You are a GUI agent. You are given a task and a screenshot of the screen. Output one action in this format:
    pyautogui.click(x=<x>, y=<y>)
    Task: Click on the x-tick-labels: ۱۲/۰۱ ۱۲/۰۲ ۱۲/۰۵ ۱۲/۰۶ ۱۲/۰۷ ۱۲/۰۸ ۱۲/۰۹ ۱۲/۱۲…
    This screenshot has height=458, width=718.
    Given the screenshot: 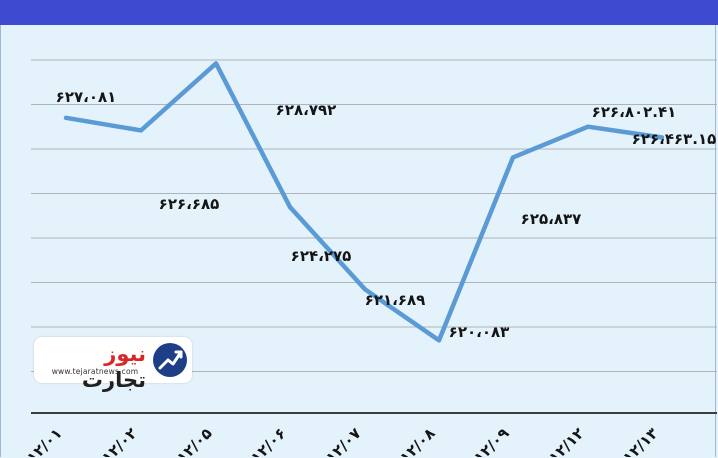 What is the action you would take?
    pyautogui.click(x=342, y=440)
    